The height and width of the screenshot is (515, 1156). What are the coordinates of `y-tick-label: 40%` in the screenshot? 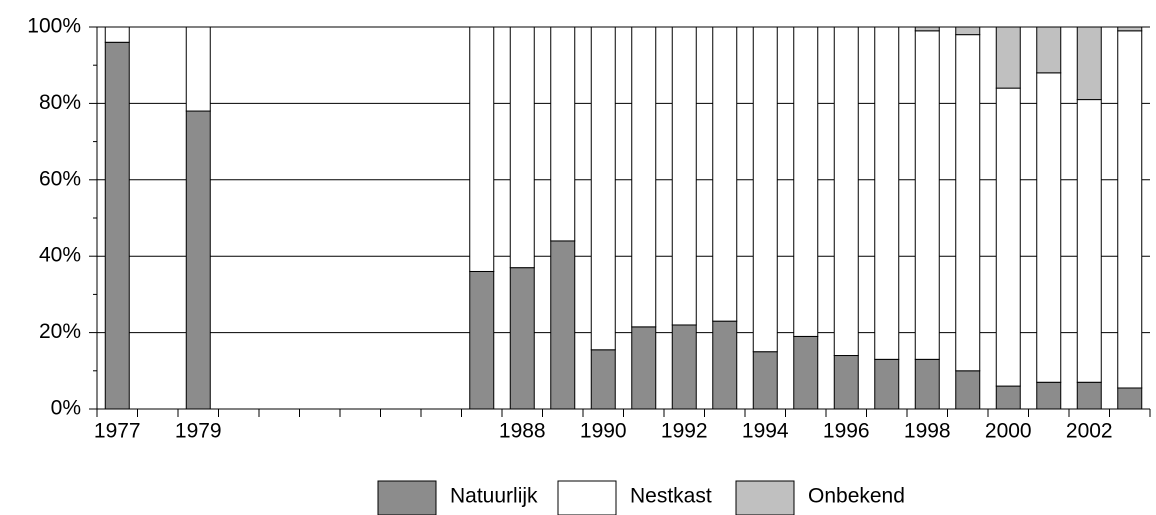 It's located at (60, 255).